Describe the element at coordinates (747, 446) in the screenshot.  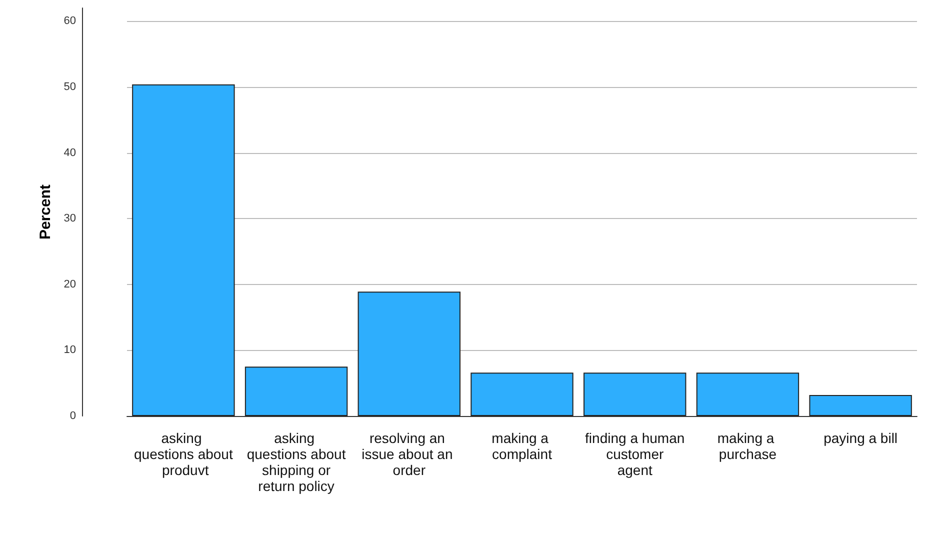
I see `x-tick-label: making a purchase` at that location.